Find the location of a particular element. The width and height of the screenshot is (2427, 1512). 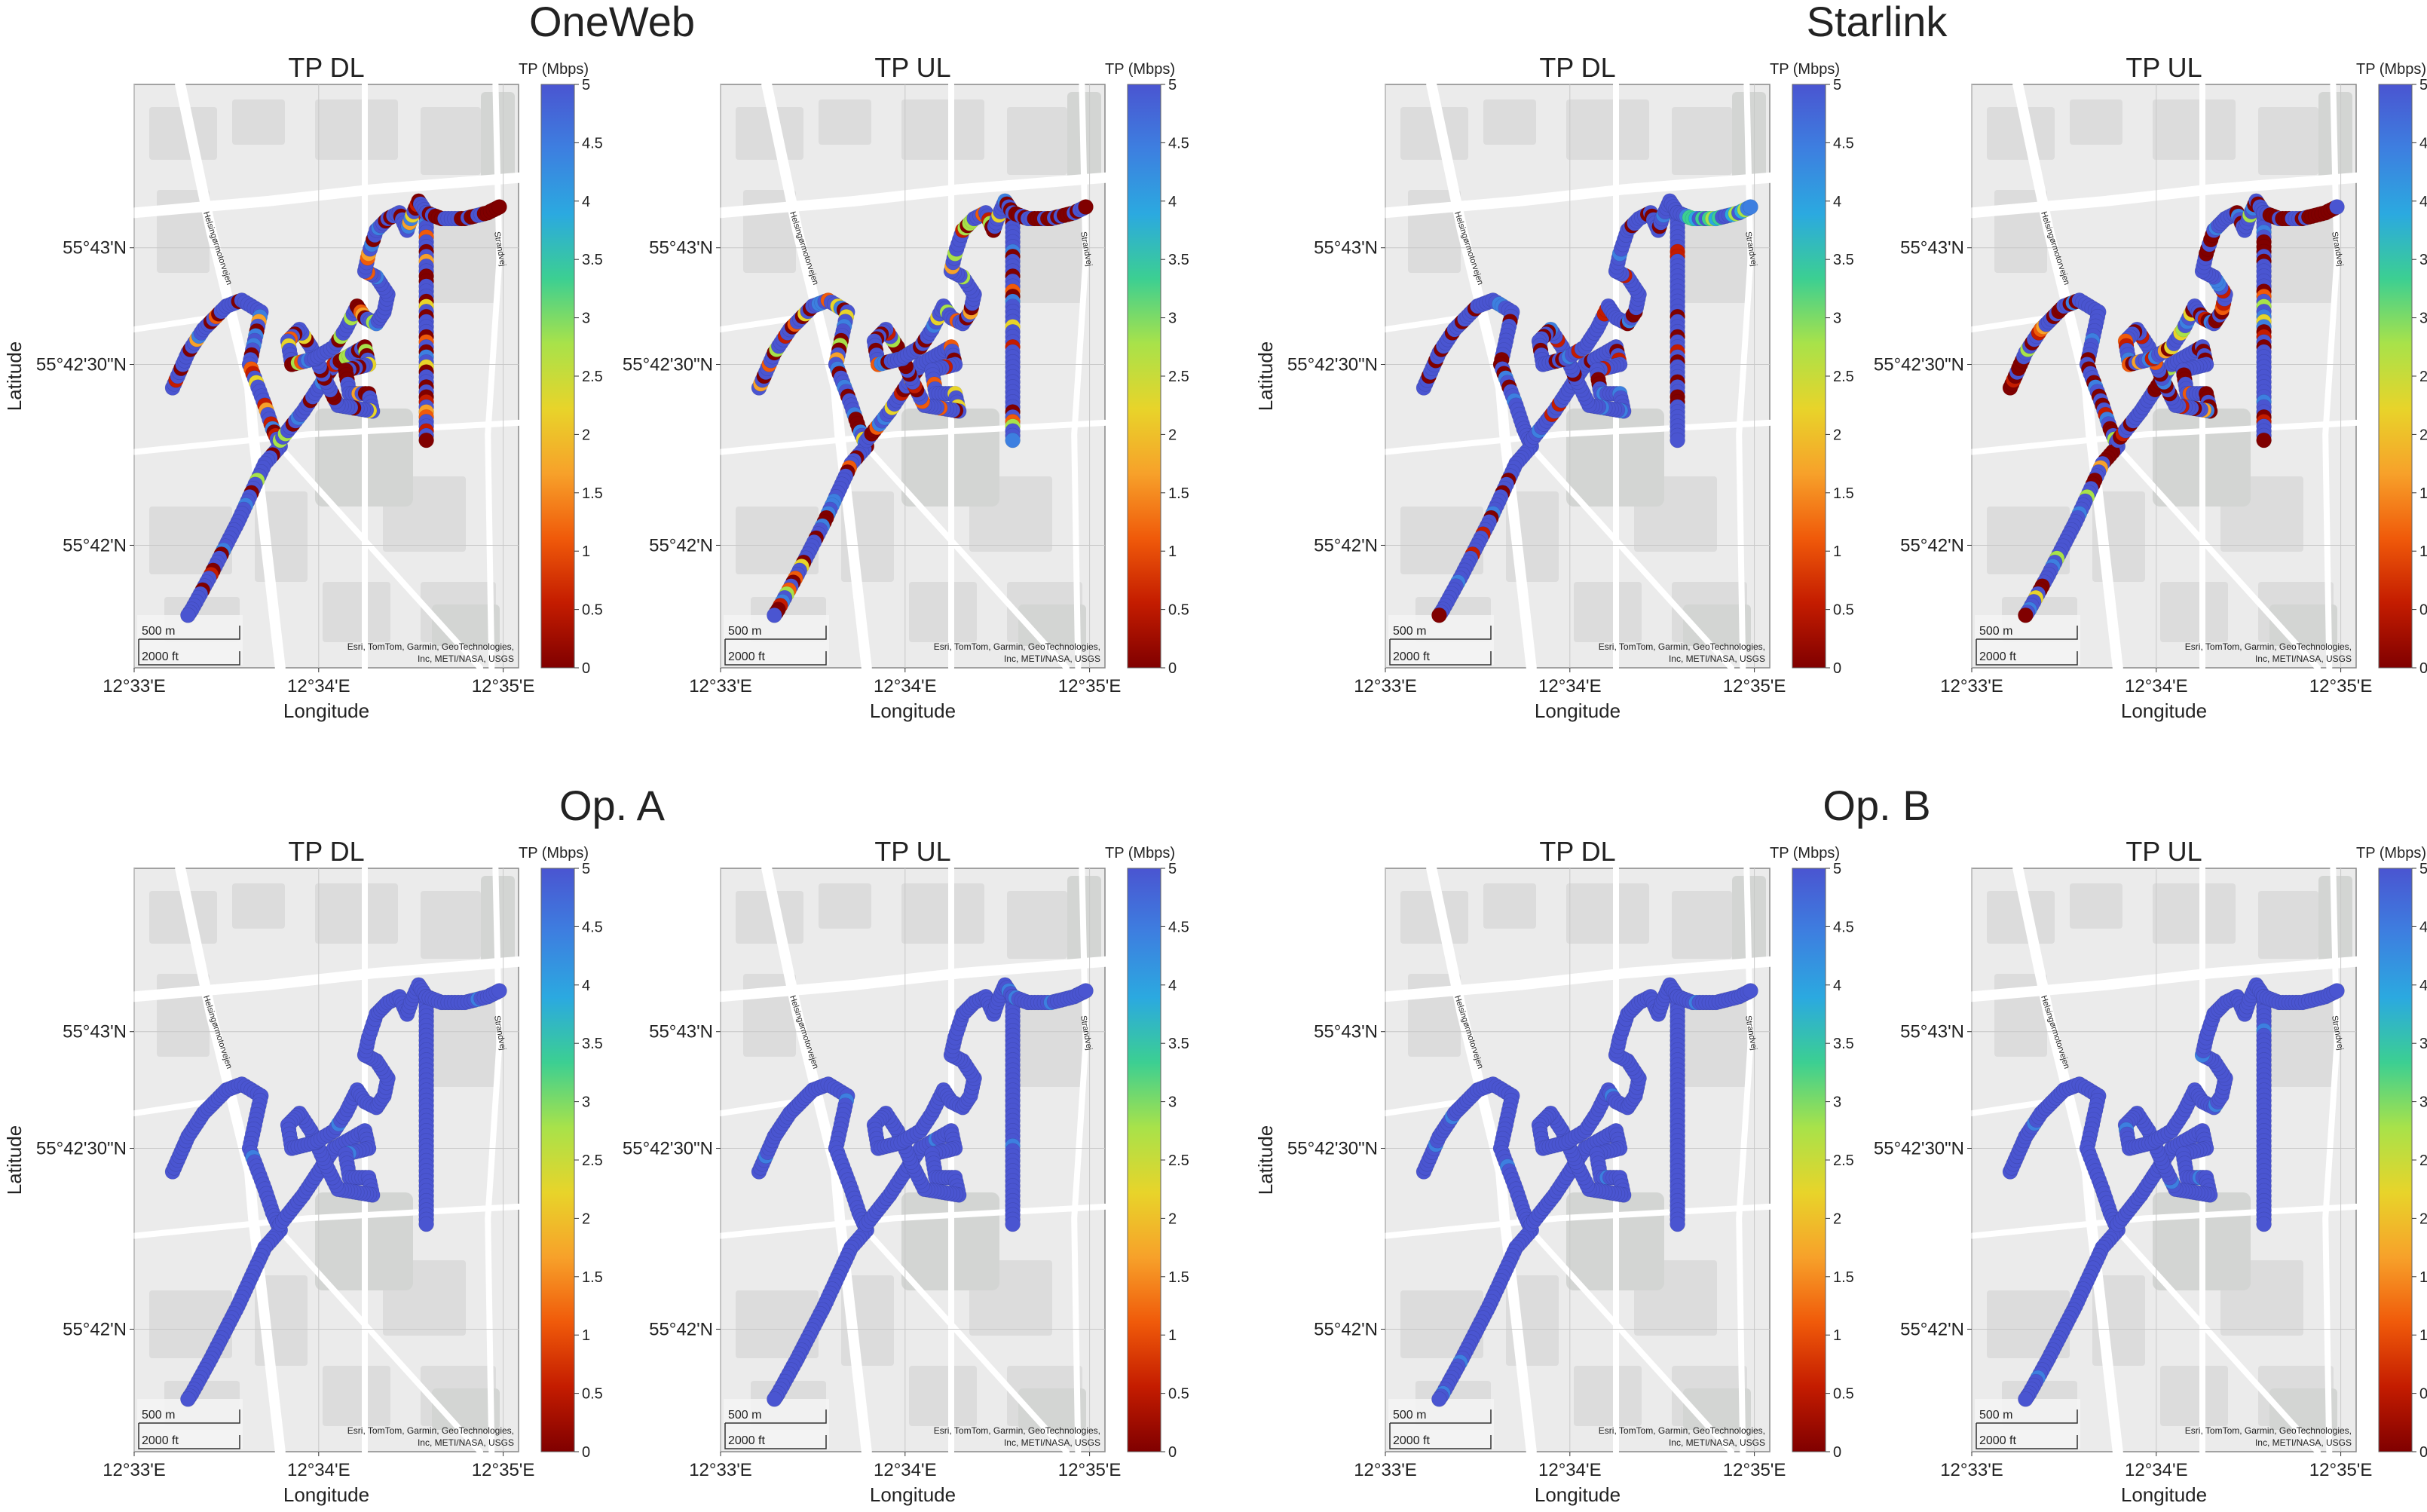

colorbar-tick-label: 2 is located at coordinates (1172, 1219).